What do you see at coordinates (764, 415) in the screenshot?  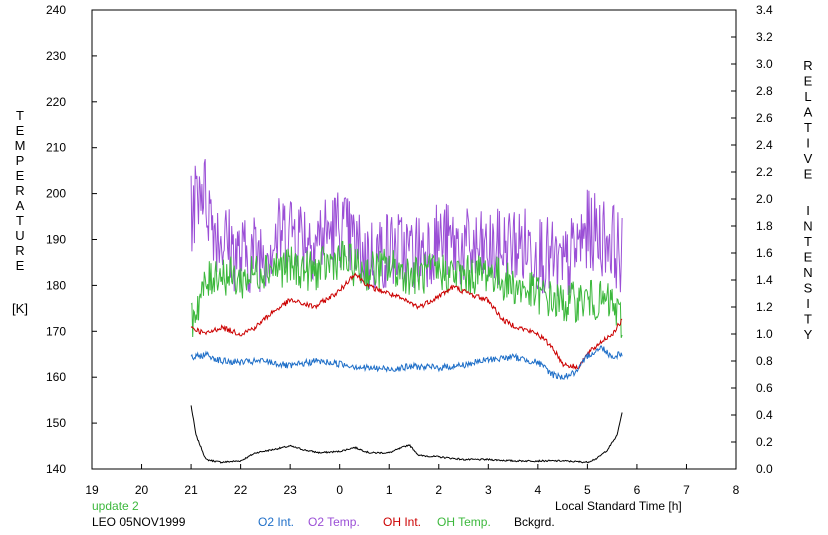 I see `right-tick-label: 0.4` at bounding box center [764, 415].